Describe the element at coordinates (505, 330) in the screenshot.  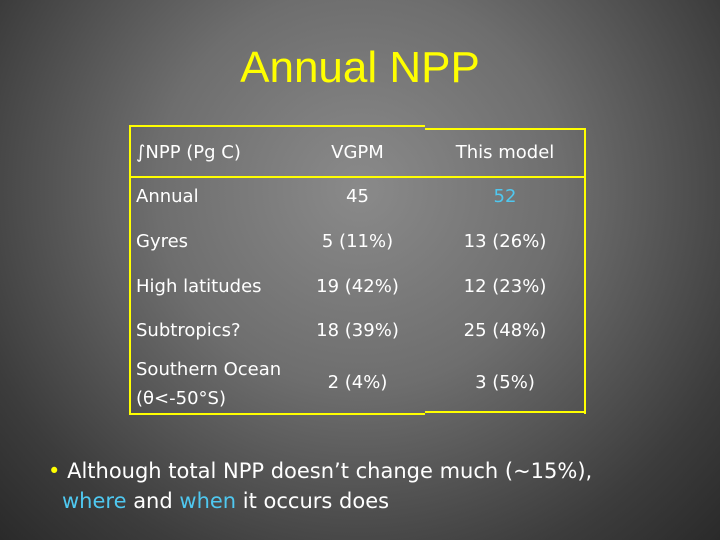
I see `row-subtropics-model: 25 (48%)` at that location.